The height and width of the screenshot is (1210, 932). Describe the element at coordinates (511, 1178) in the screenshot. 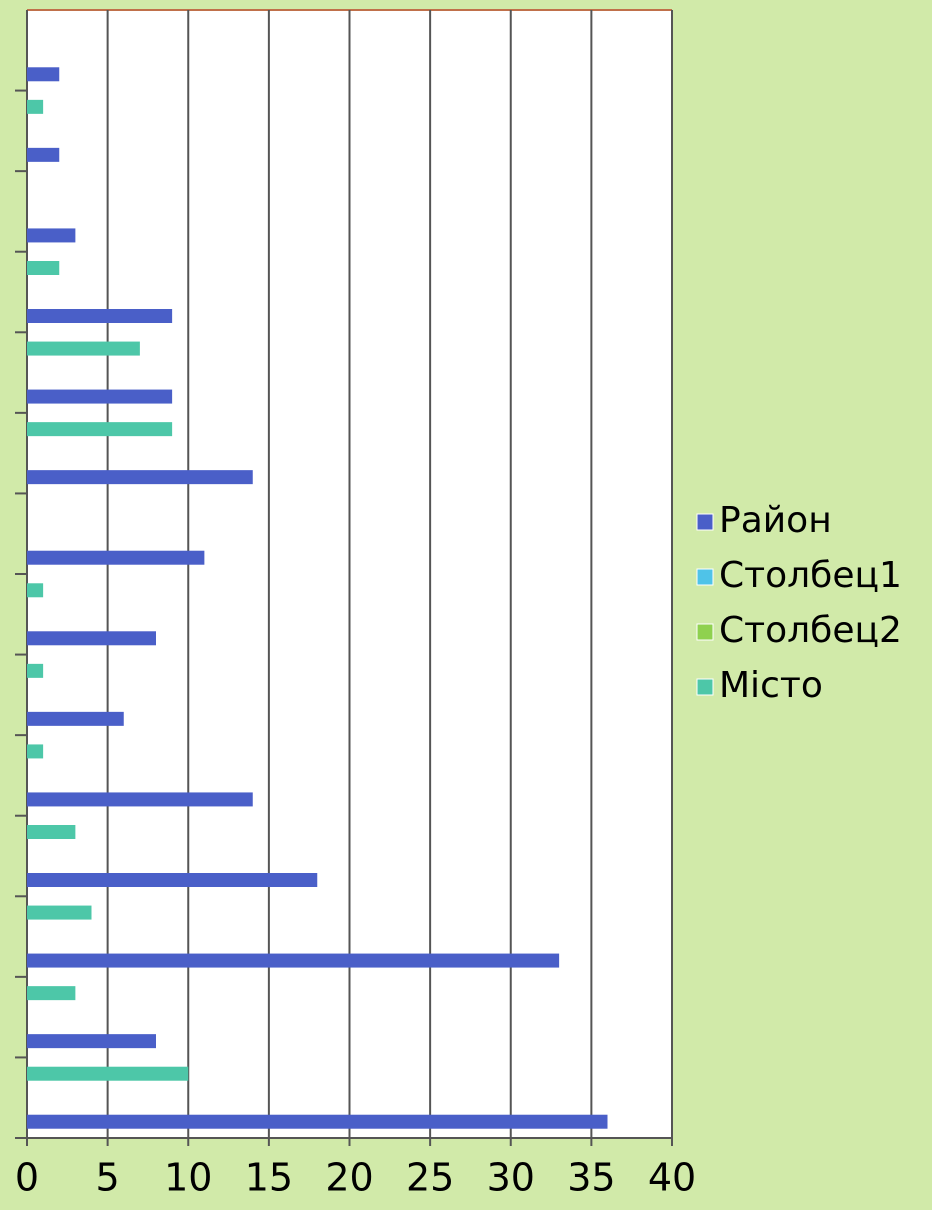

I see `x-tick-label: 30` at that location.